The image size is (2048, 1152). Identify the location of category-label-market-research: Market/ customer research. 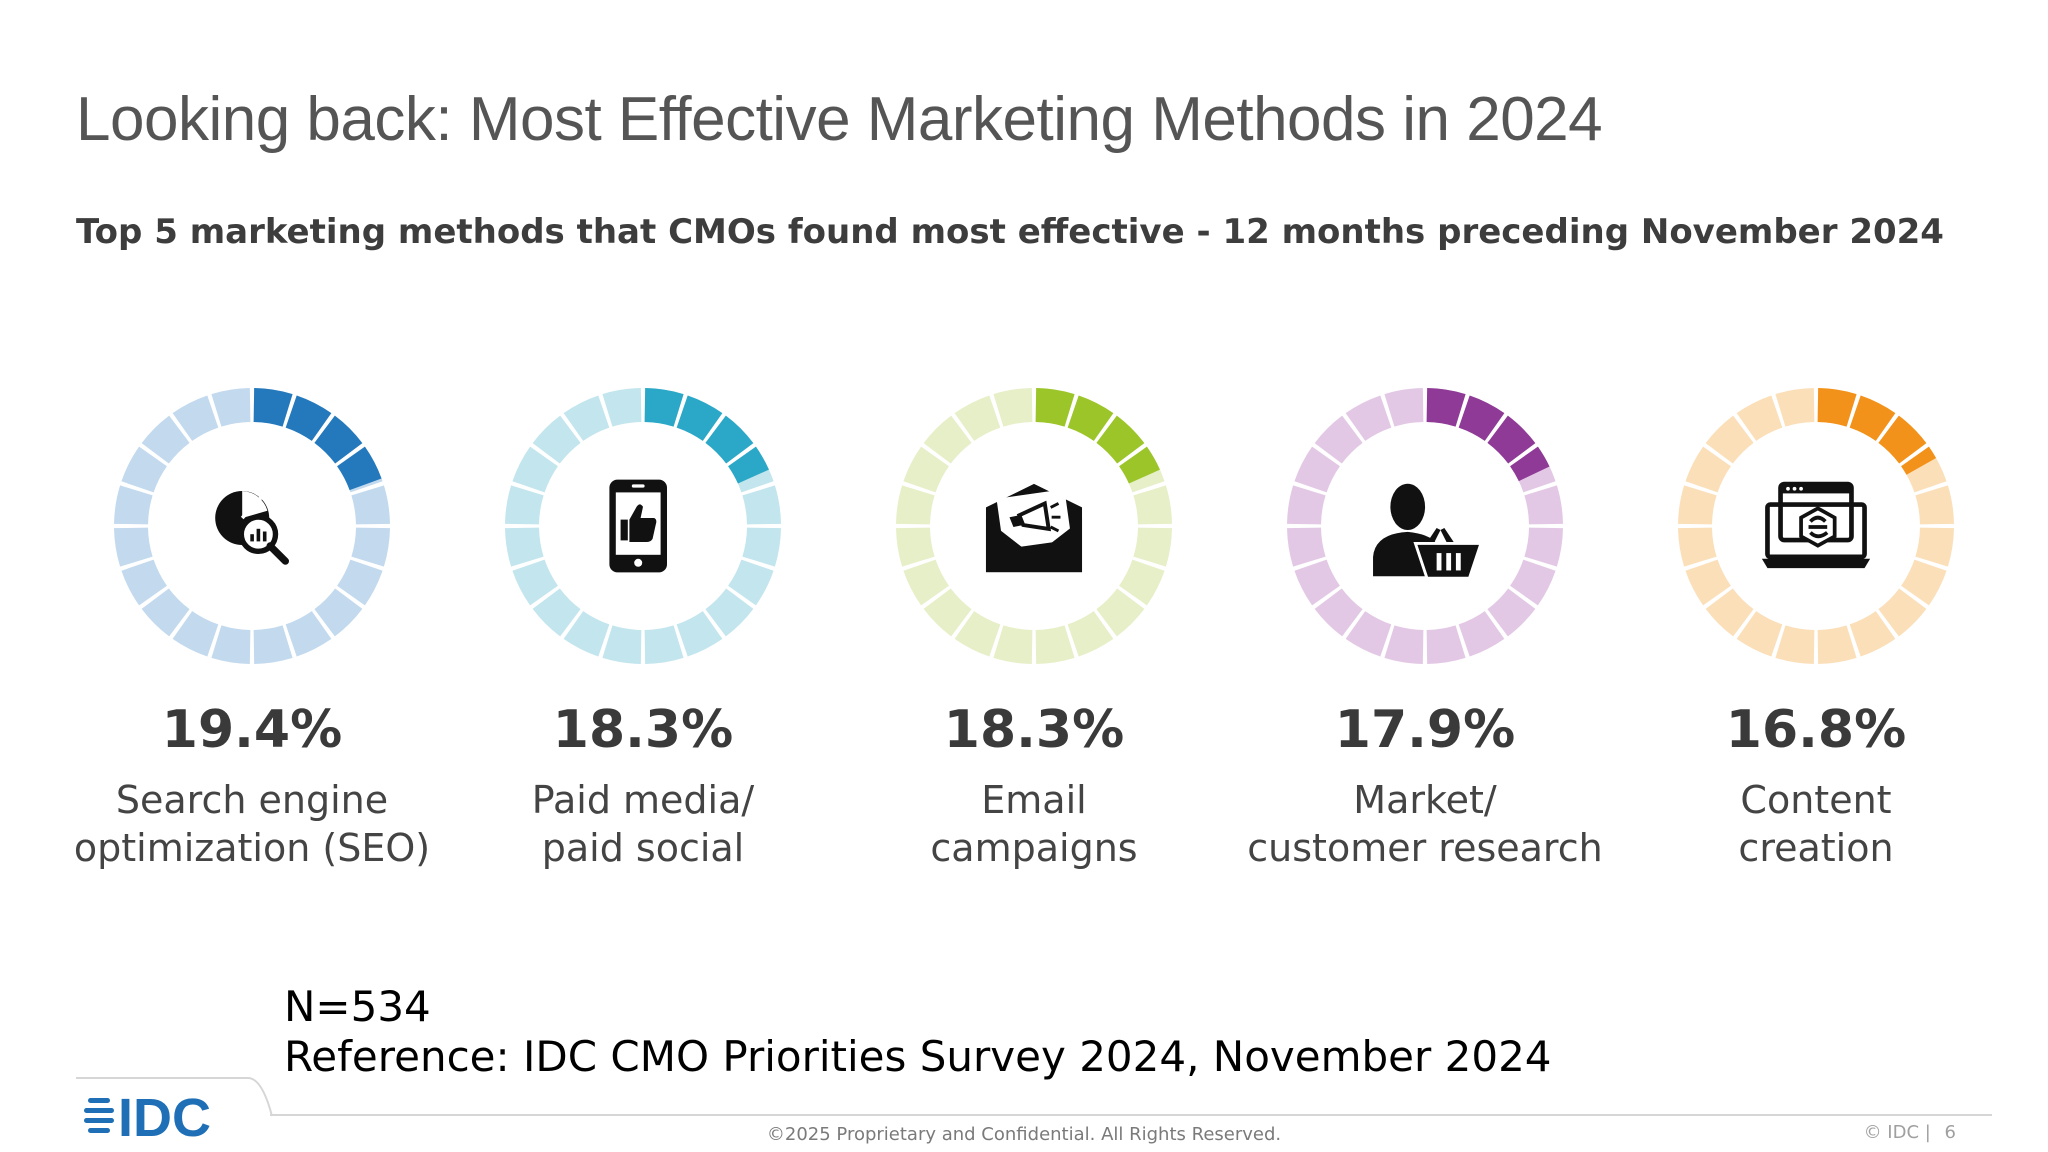
(1425, 824).